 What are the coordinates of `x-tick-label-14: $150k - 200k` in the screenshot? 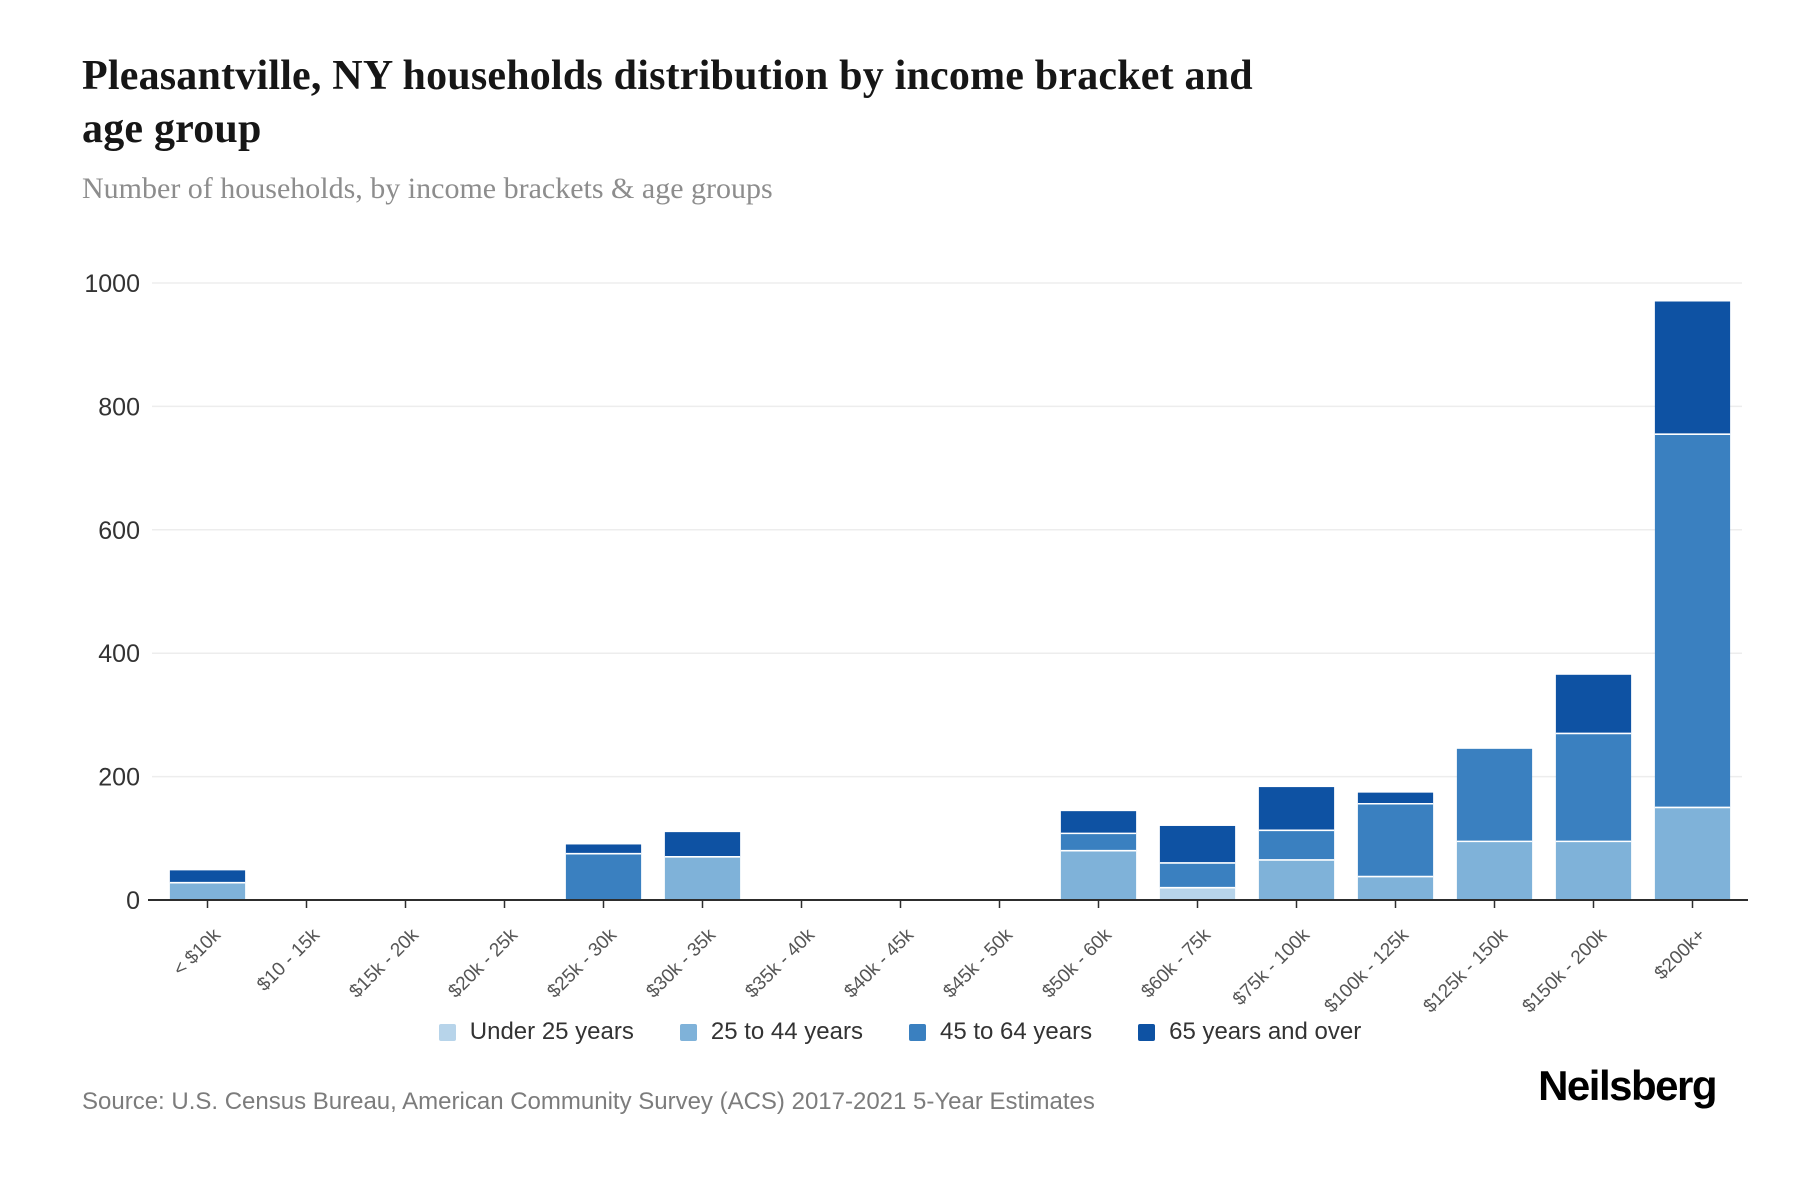 It's located at (1565, 970).